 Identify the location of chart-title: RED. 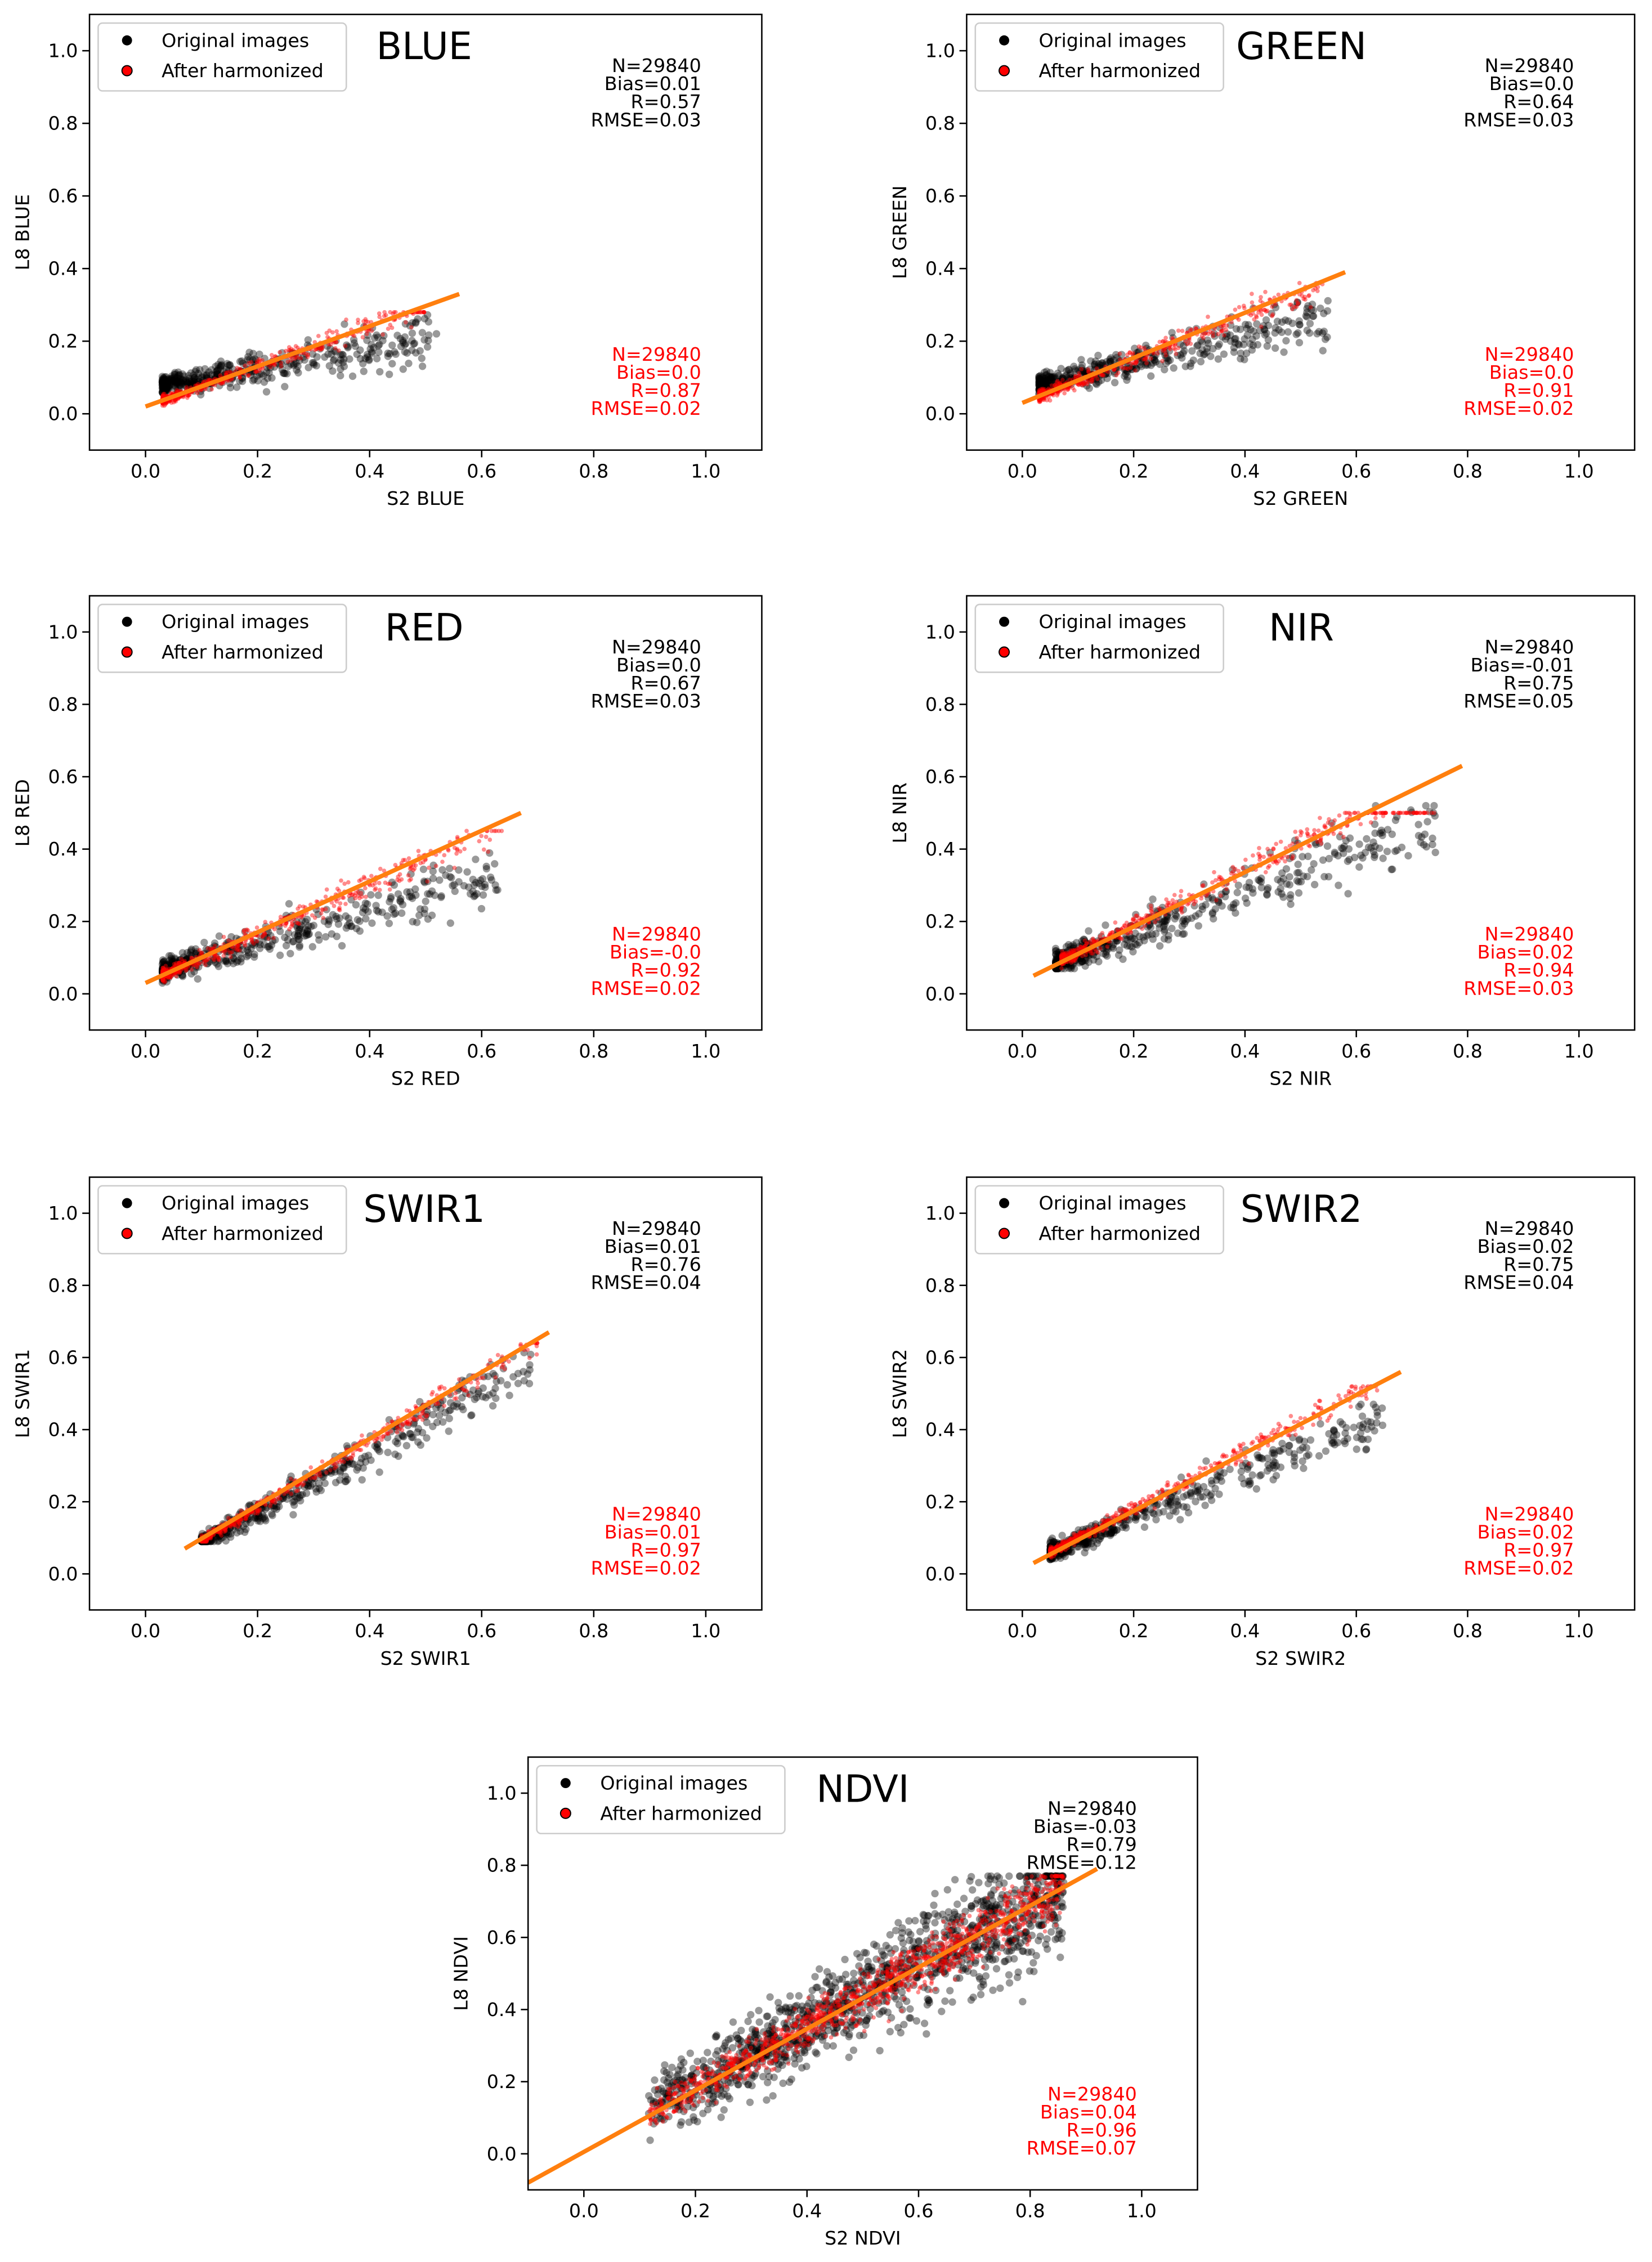
(424, 628).